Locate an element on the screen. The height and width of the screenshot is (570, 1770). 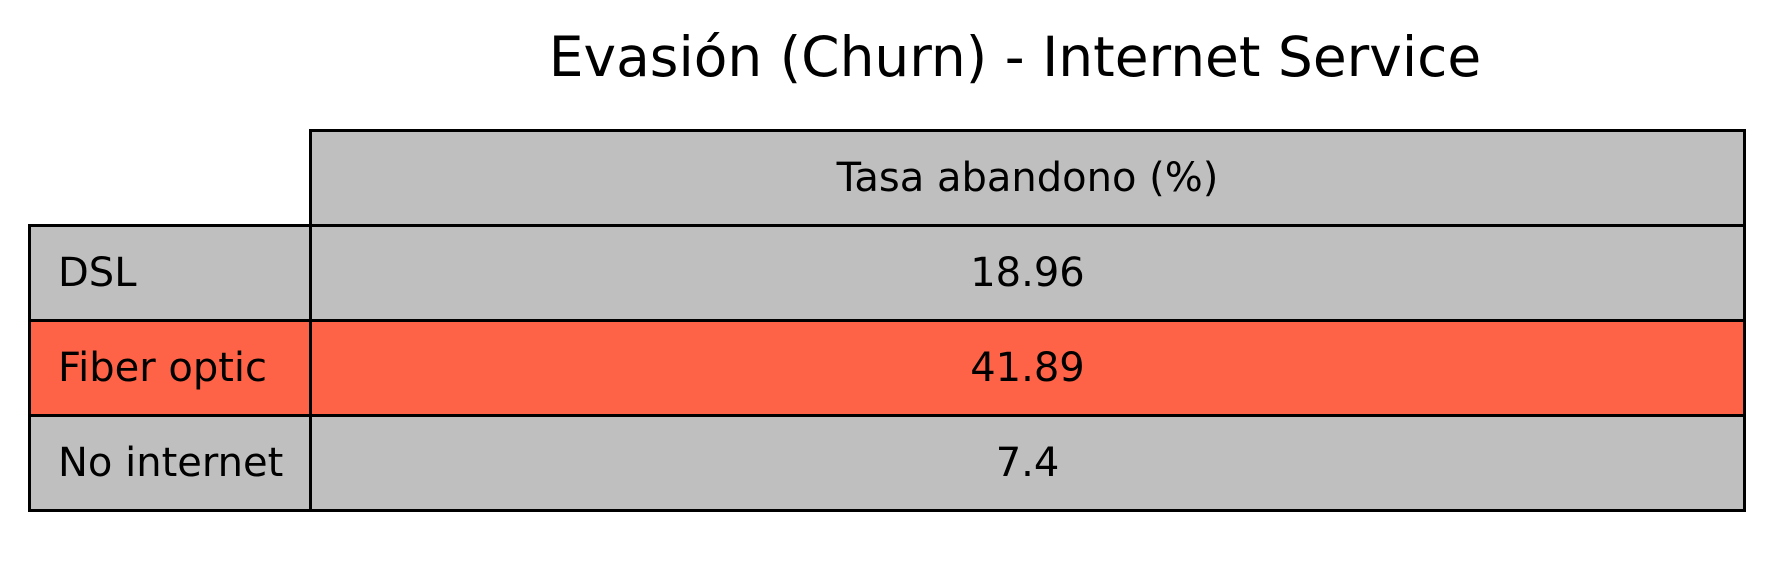
column-header: Tasa abandono (%) is located at coordinates (1027, 178).